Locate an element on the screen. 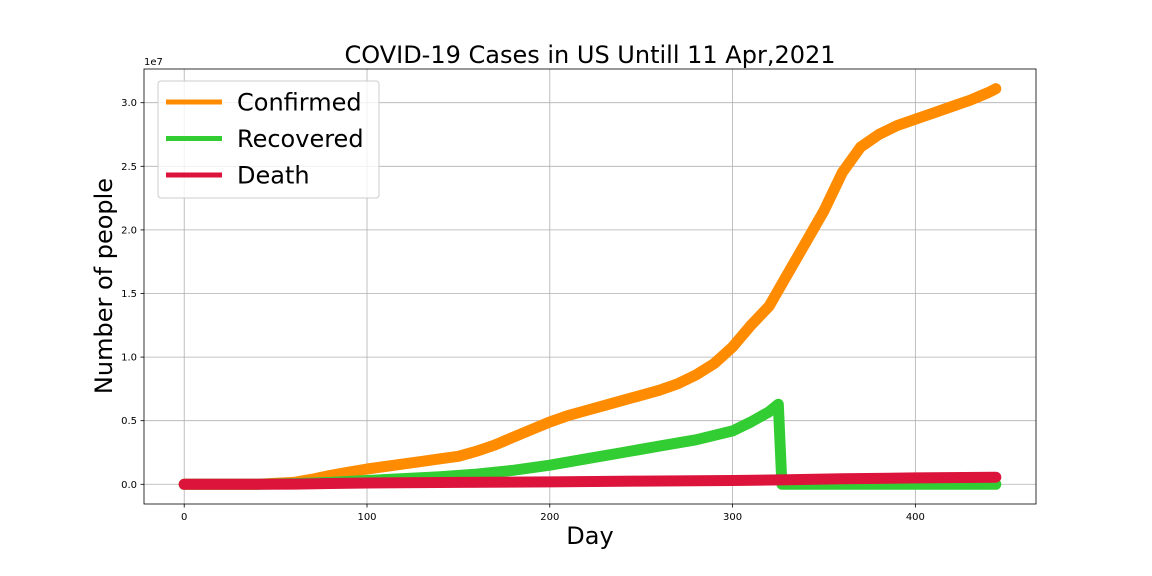 This screenshot has width=1152, height=576. y-tick-label: 3.0 is located at coordinates (129, 103).